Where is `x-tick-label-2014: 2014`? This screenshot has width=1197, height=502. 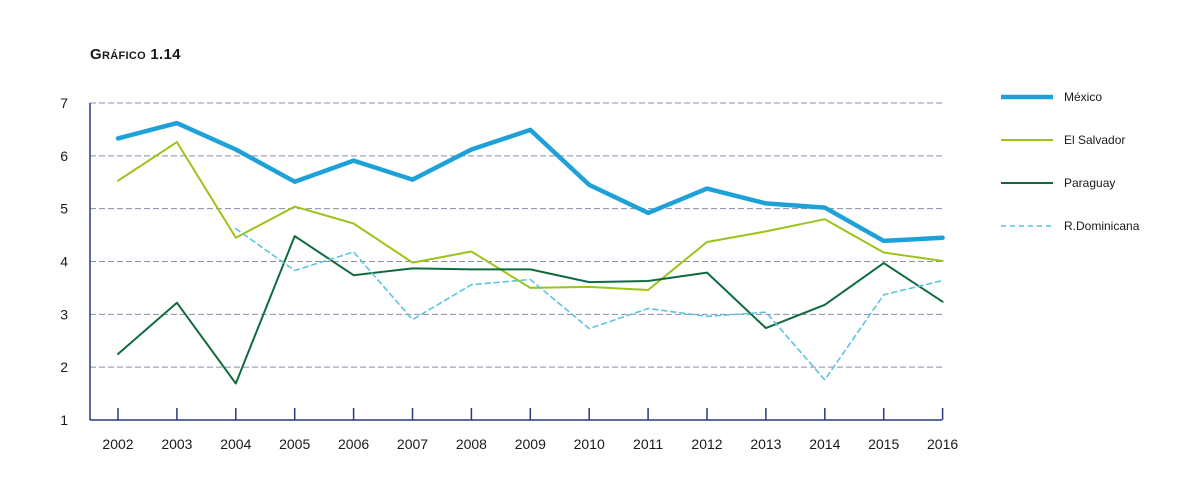
x-tick-label-2014: 2014 is located at coordinates (824, 444).